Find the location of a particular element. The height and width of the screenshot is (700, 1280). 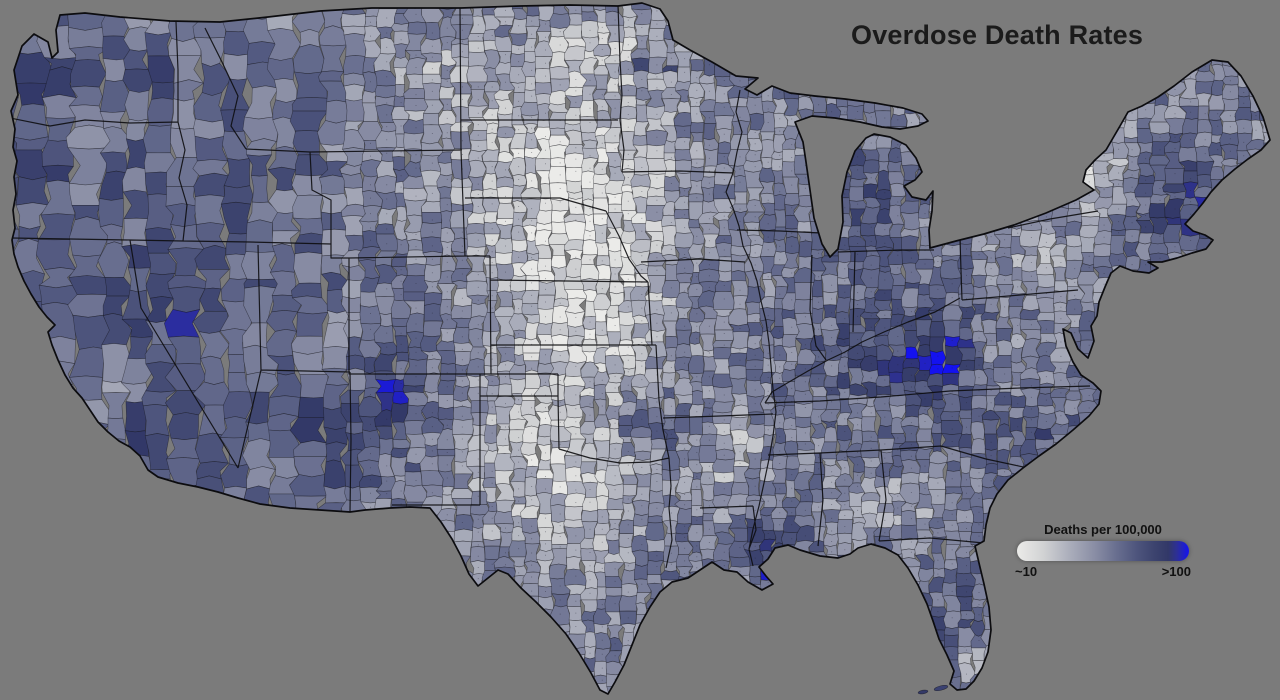

legend-title: Deaths per 100,000 is located at coordinates (1103, 529).